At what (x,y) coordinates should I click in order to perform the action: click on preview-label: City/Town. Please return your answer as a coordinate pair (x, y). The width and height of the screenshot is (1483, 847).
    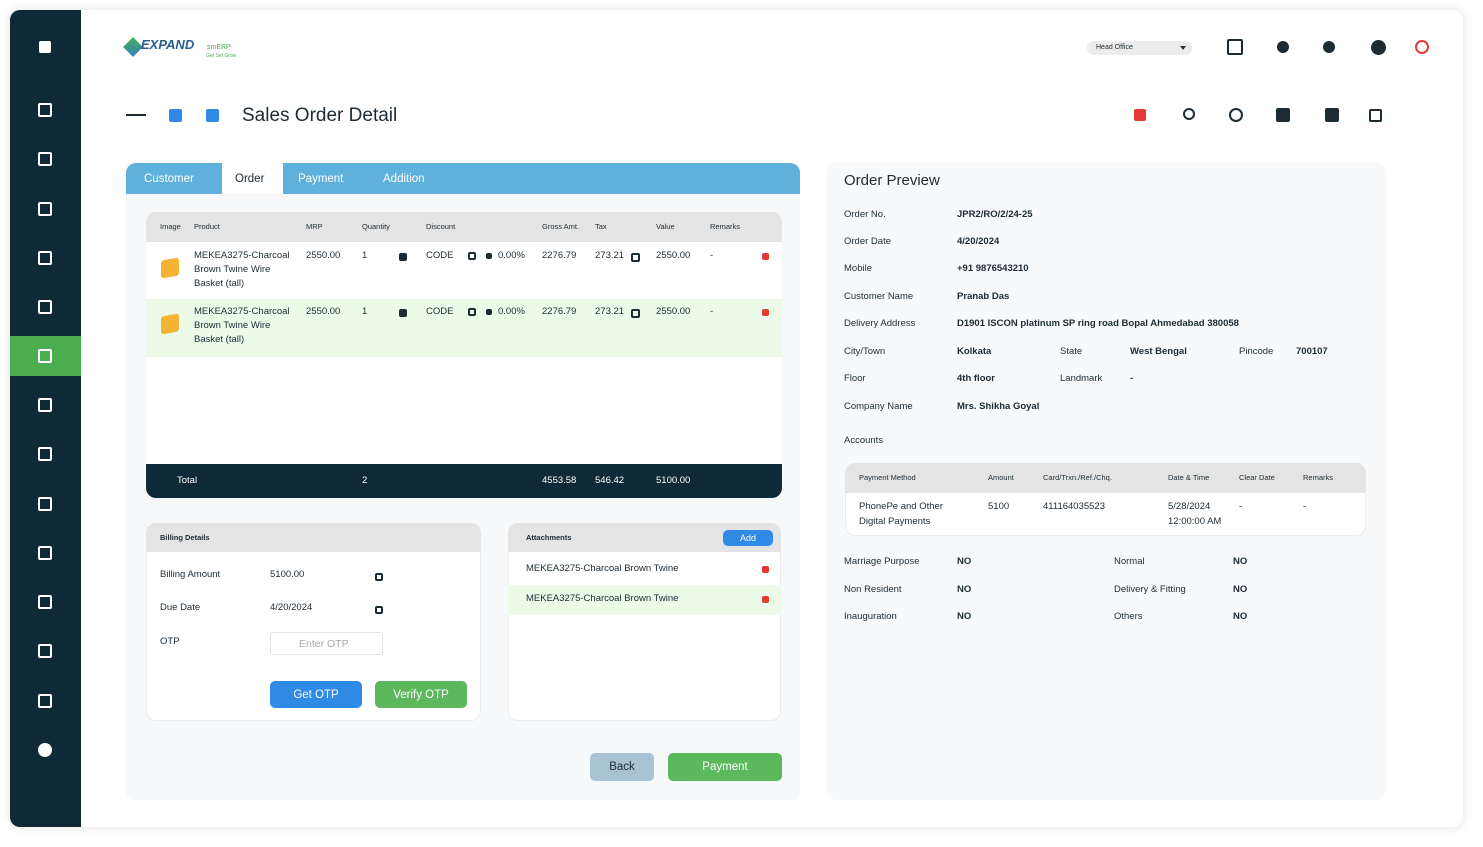
    Looking at the image, I should click on (865, 351).